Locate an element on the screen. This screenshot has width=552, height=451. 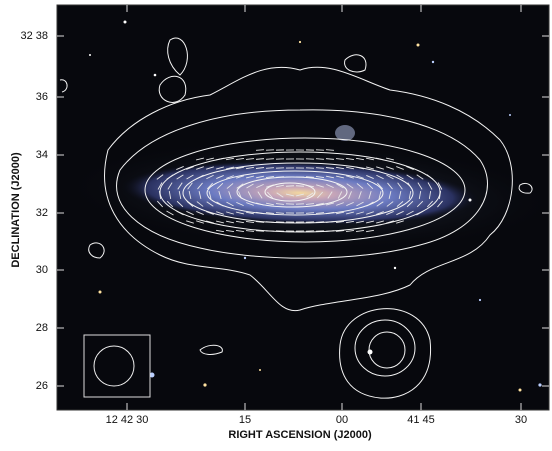
y-tick-label: 36 is located at coordinates (42, 97).